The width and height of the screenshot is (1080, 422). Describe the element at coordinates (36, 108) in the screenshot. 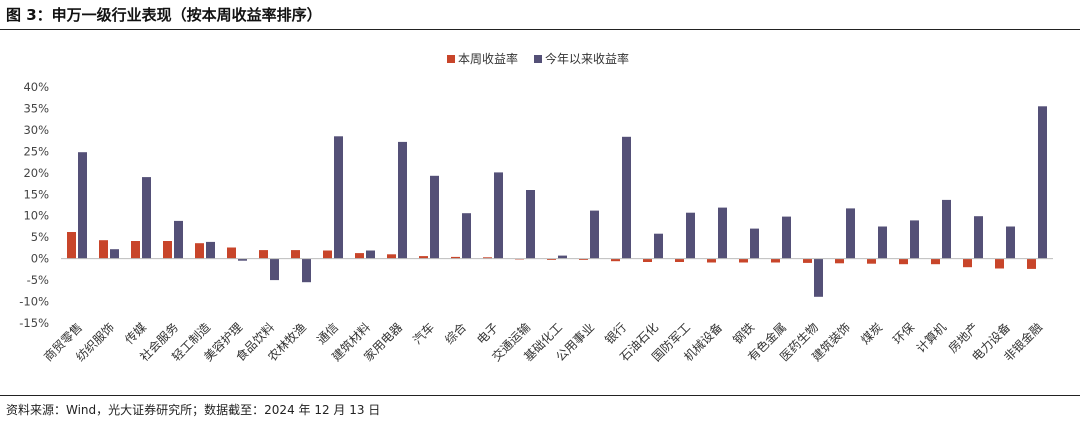

I see `y-tick-label: 35%` at that location.